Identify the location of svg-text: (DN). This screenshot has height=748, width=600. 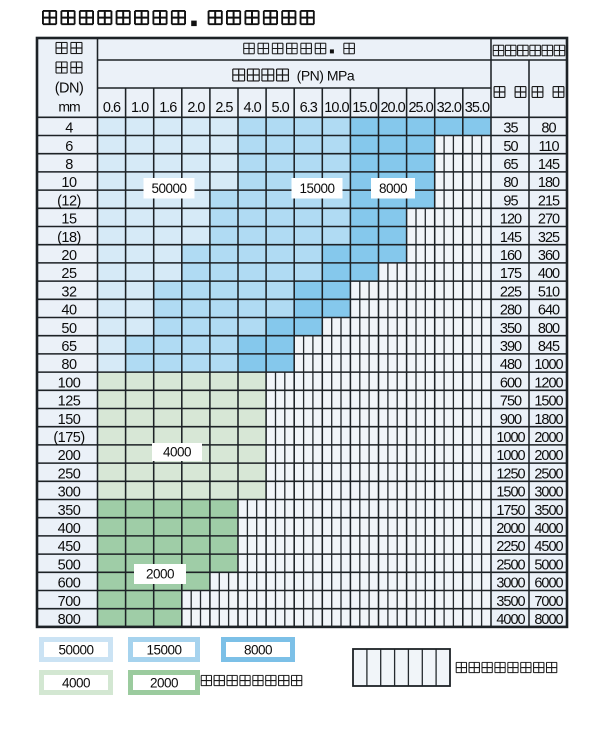
(69, 89).